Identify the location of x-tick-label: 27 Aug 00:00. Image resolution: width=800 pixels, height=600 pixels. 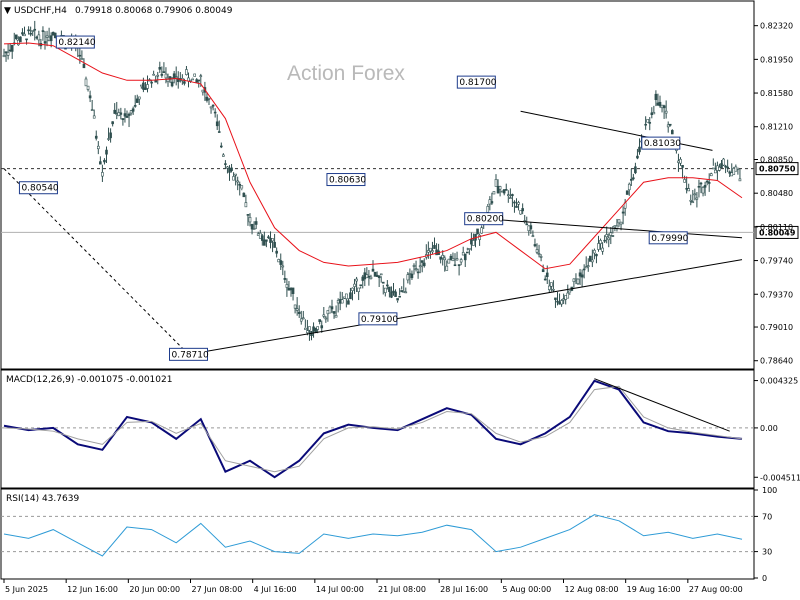
(716, 589).